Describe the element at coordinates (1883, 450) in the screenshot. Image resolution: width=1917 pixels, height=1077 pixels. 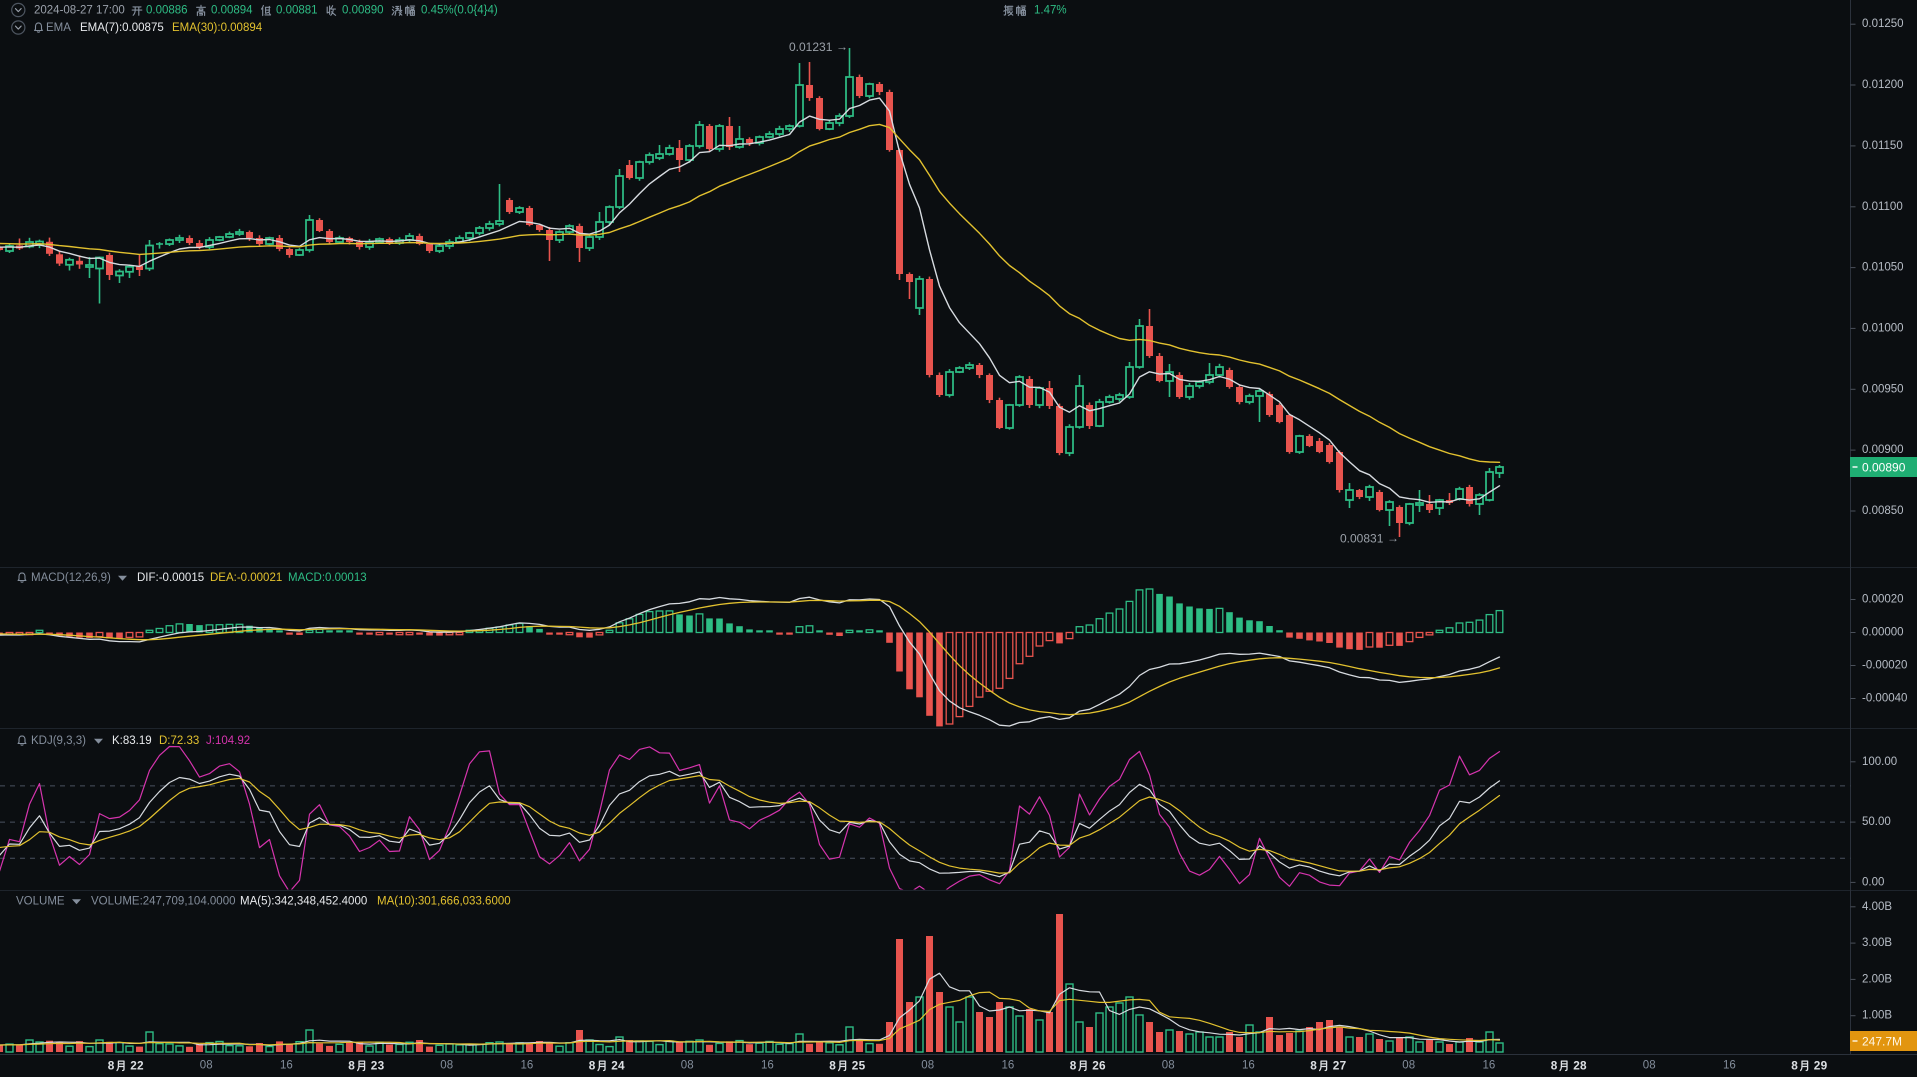
I see `svg-text: 0.00900` at that location.